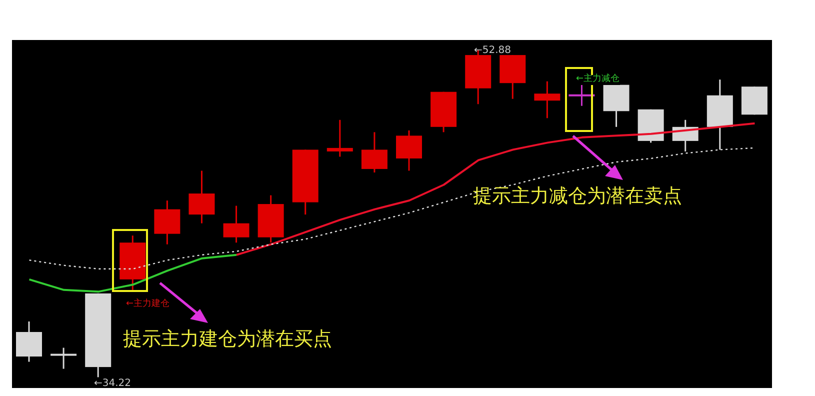 Image resolution: width=815 pixels, height=396 pixels. What do you see at coordinates (598, 79) in the screenshot?
I see `annotation: ←主力减仓` at bounding box center [598, 79].